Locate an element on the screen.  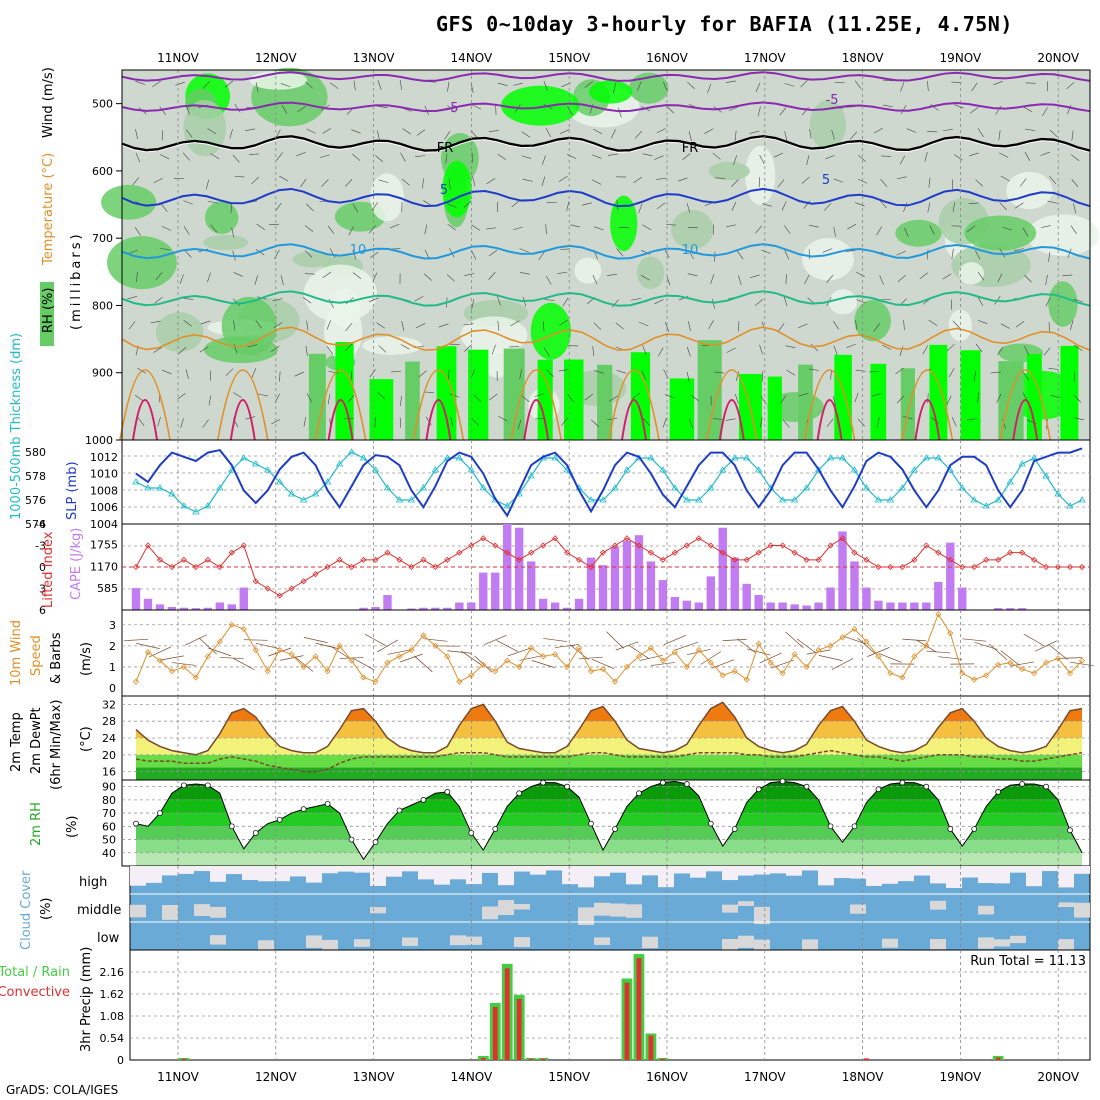
cloud-middle-block is located at coordinates (602, 909).